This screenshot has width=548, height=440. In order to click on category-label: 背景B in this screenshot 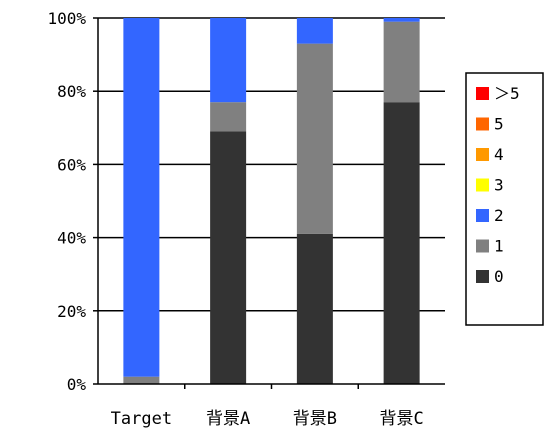, I will do `click(315, 419)`.